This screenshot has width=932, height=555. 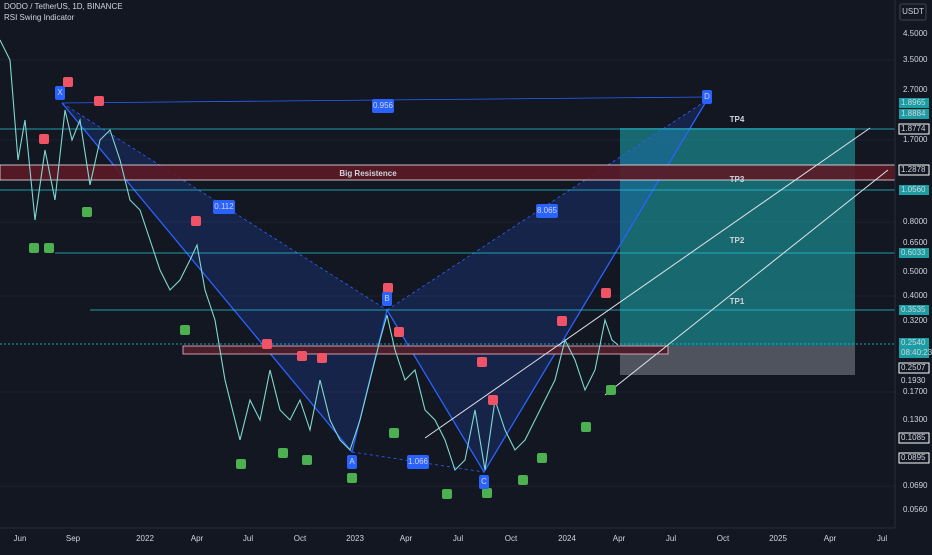 I want to click on price-label: 0.1700, so click(x=915, y=391).